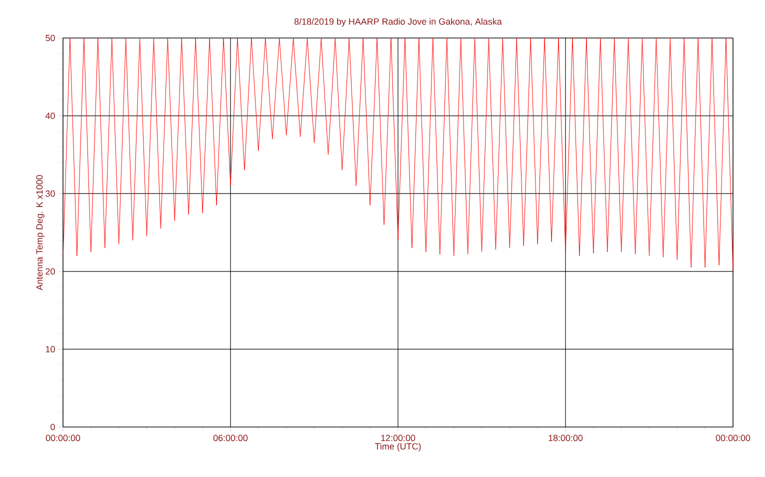 The width and height of the screenshot is (765, 477). I want to click on y-tick-label: 0, so click(52, 427).